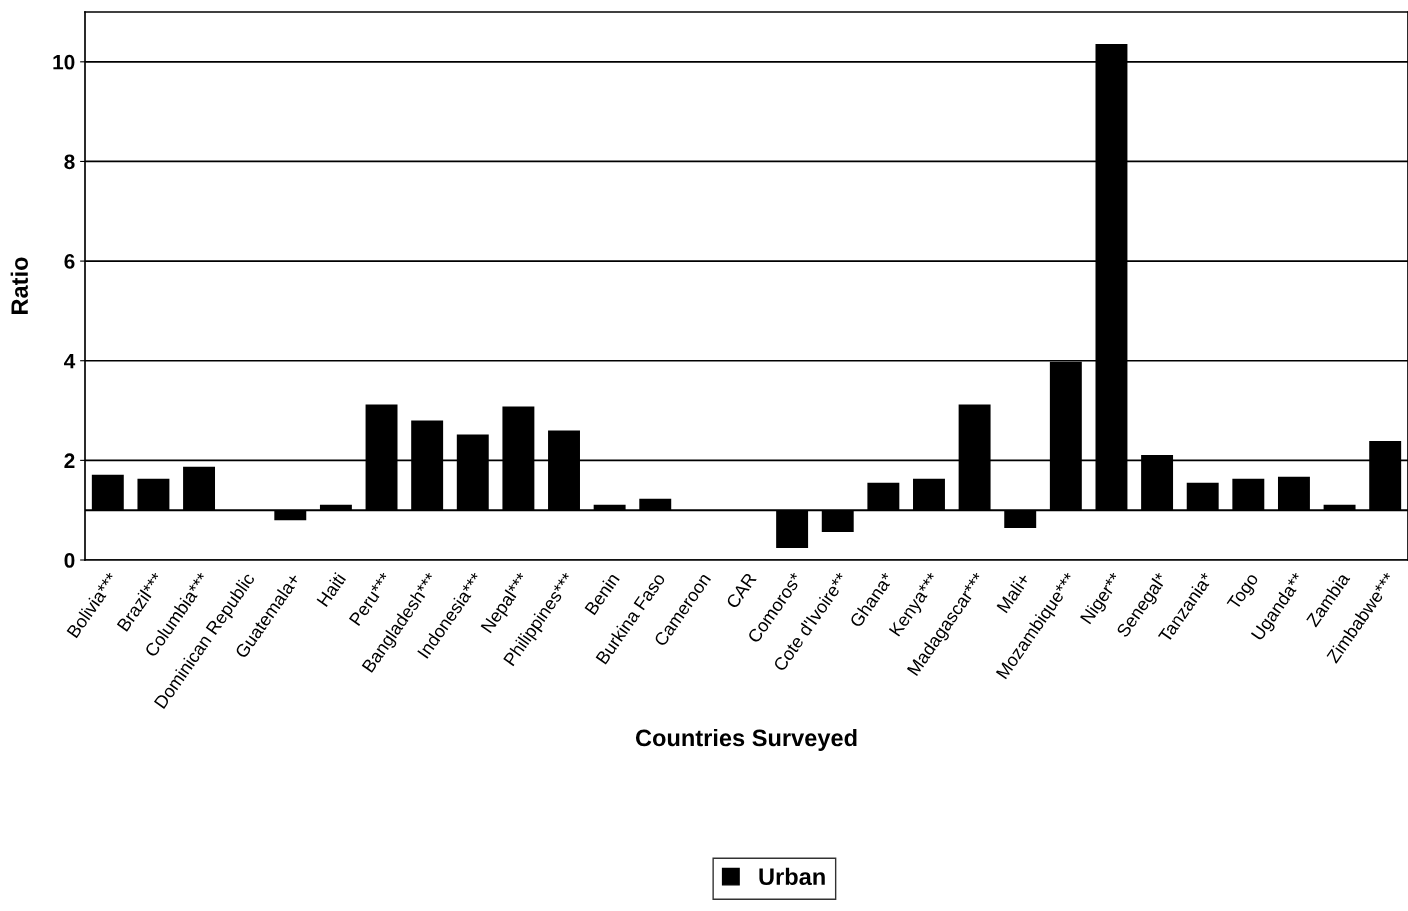  What do you see at coordinates (69, 261) in the screenshot?
I see `y-tick-label: 6` at bounding box center [69, 261].